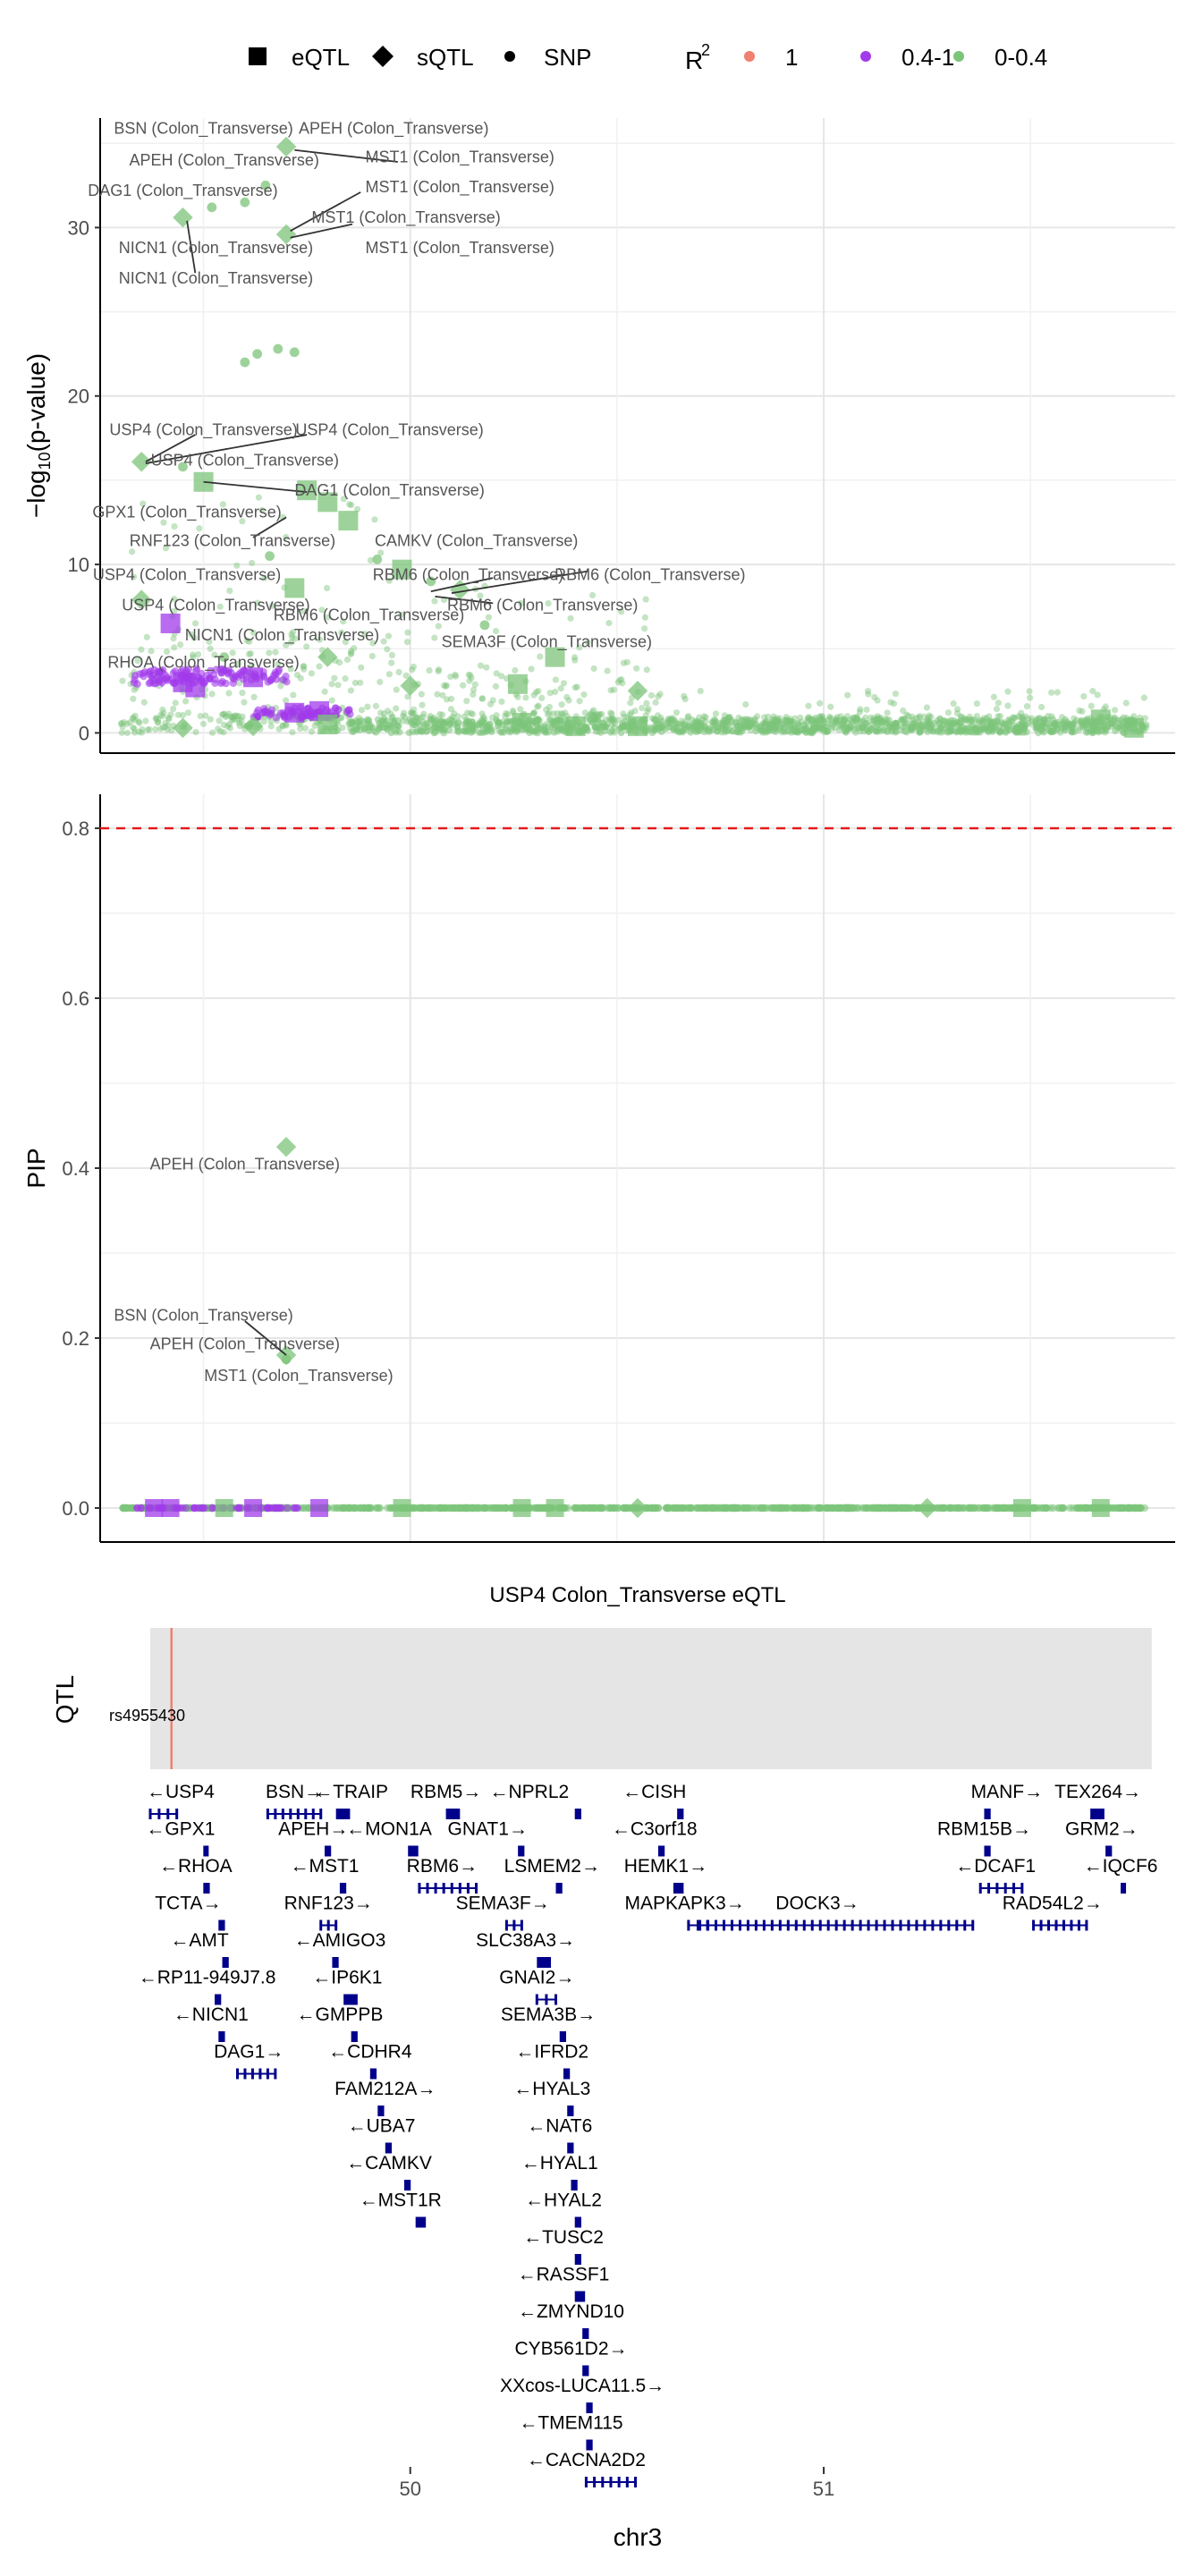 This screenshot has width=1202, height=2576. What do you see at coordinates (182, 191) in the screenshot?
I see `point-annotation: DAG1 (Colon_Transverse)` at bounding box center [182, 191].